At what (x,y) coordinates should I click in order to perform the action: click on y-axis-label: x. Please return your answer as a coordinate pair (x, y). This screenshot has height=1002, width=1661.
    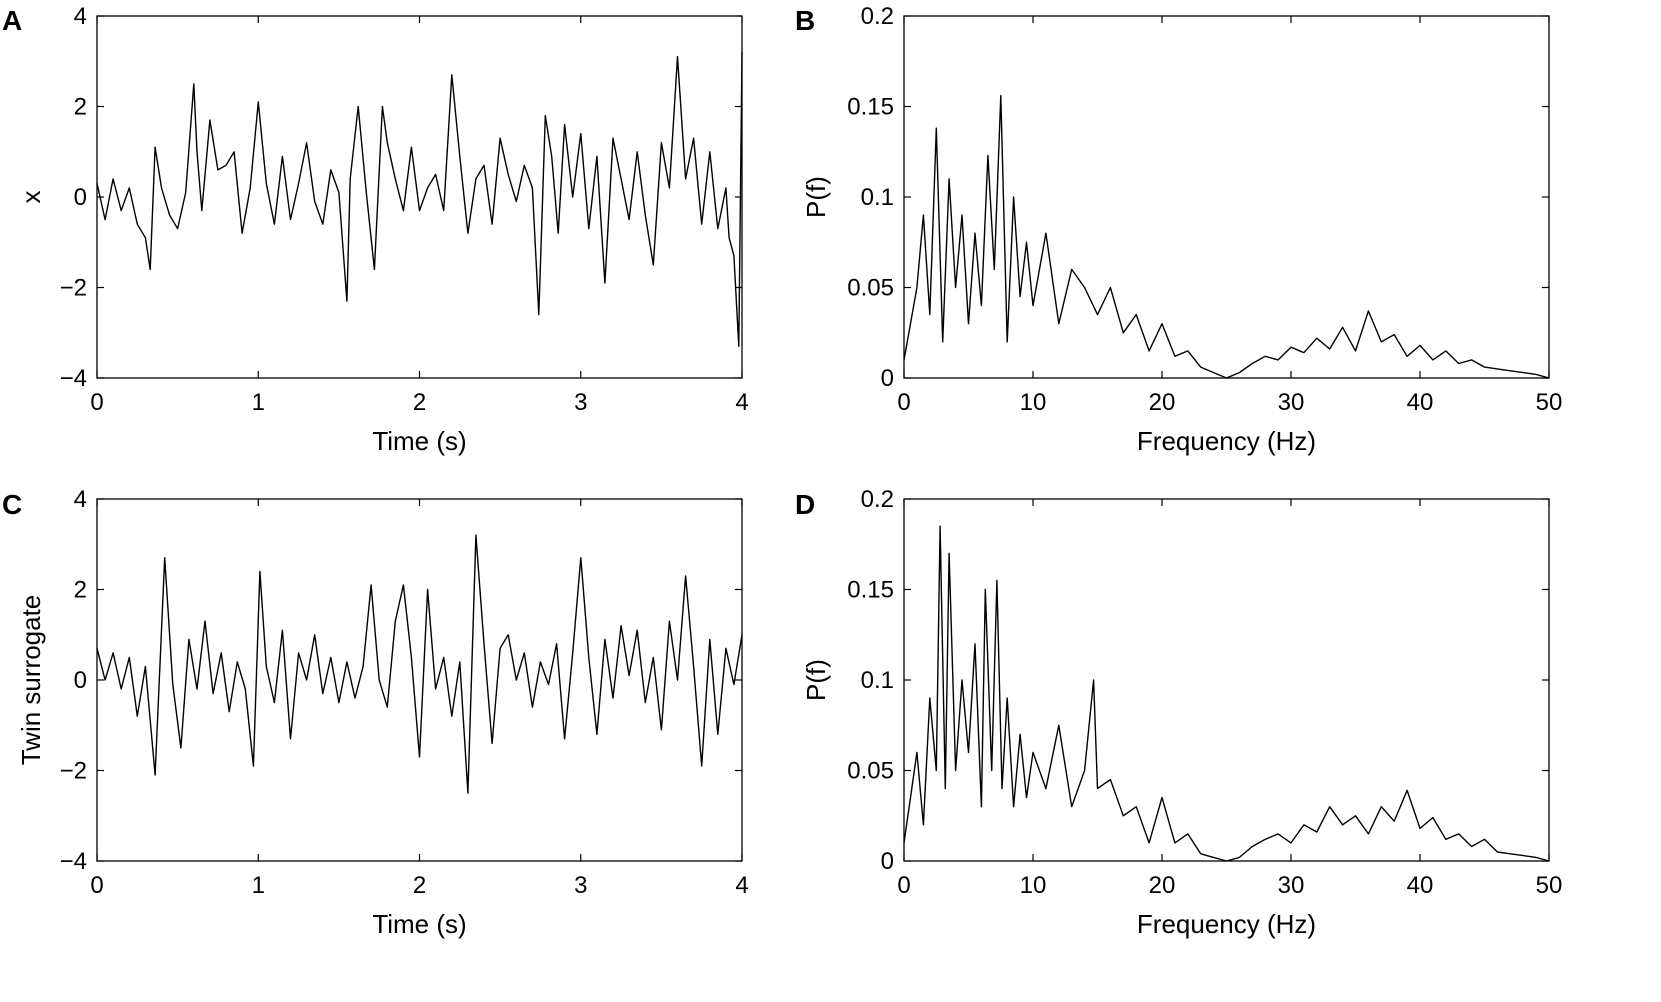
    Looking at the image, I should click on (31, 197).